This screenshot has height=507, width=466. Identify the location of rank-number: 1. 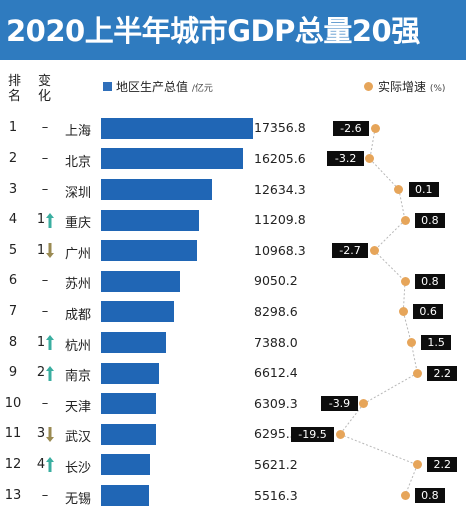
(13, 128).